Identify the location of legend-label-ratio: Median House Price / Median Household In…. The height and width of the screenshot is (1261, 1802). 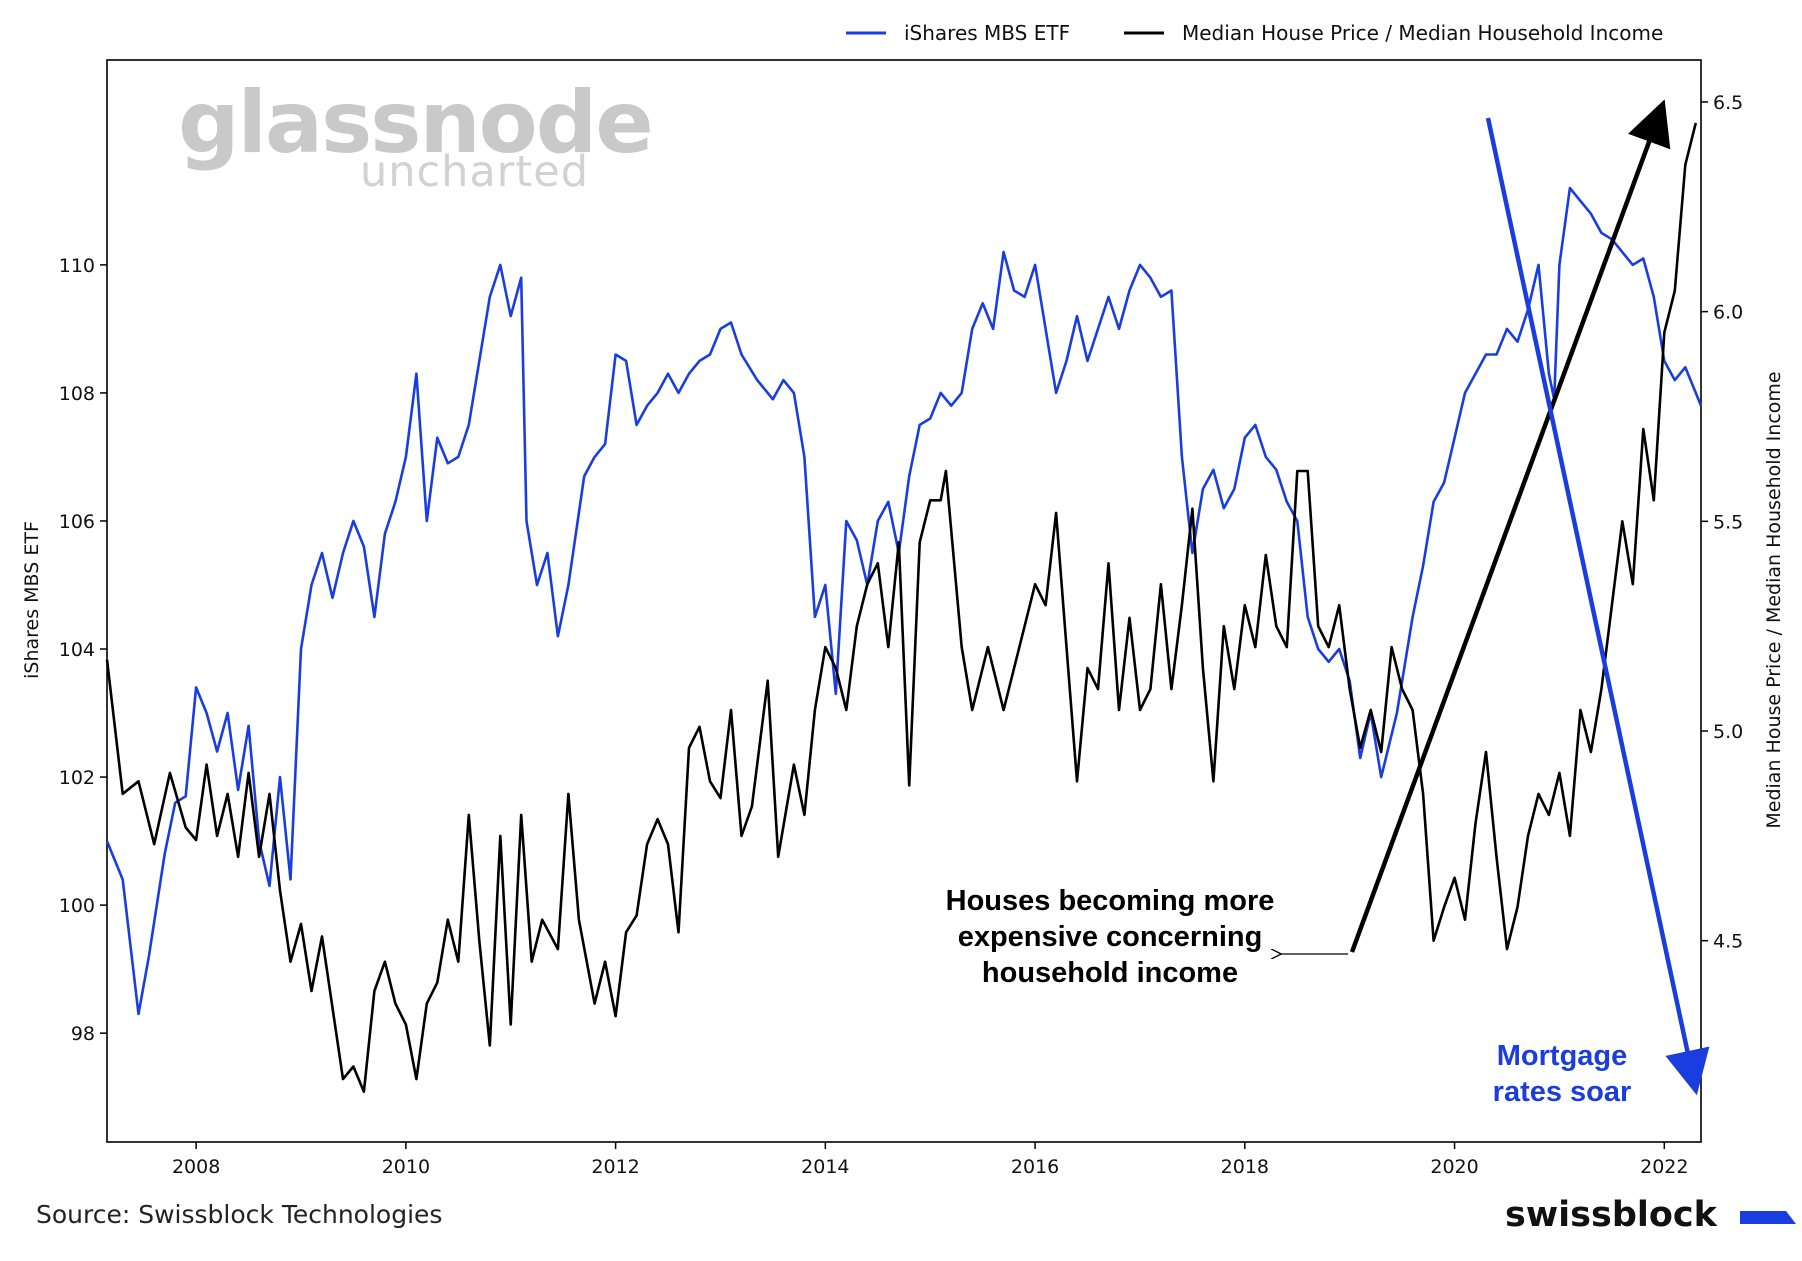
(1422, 33).